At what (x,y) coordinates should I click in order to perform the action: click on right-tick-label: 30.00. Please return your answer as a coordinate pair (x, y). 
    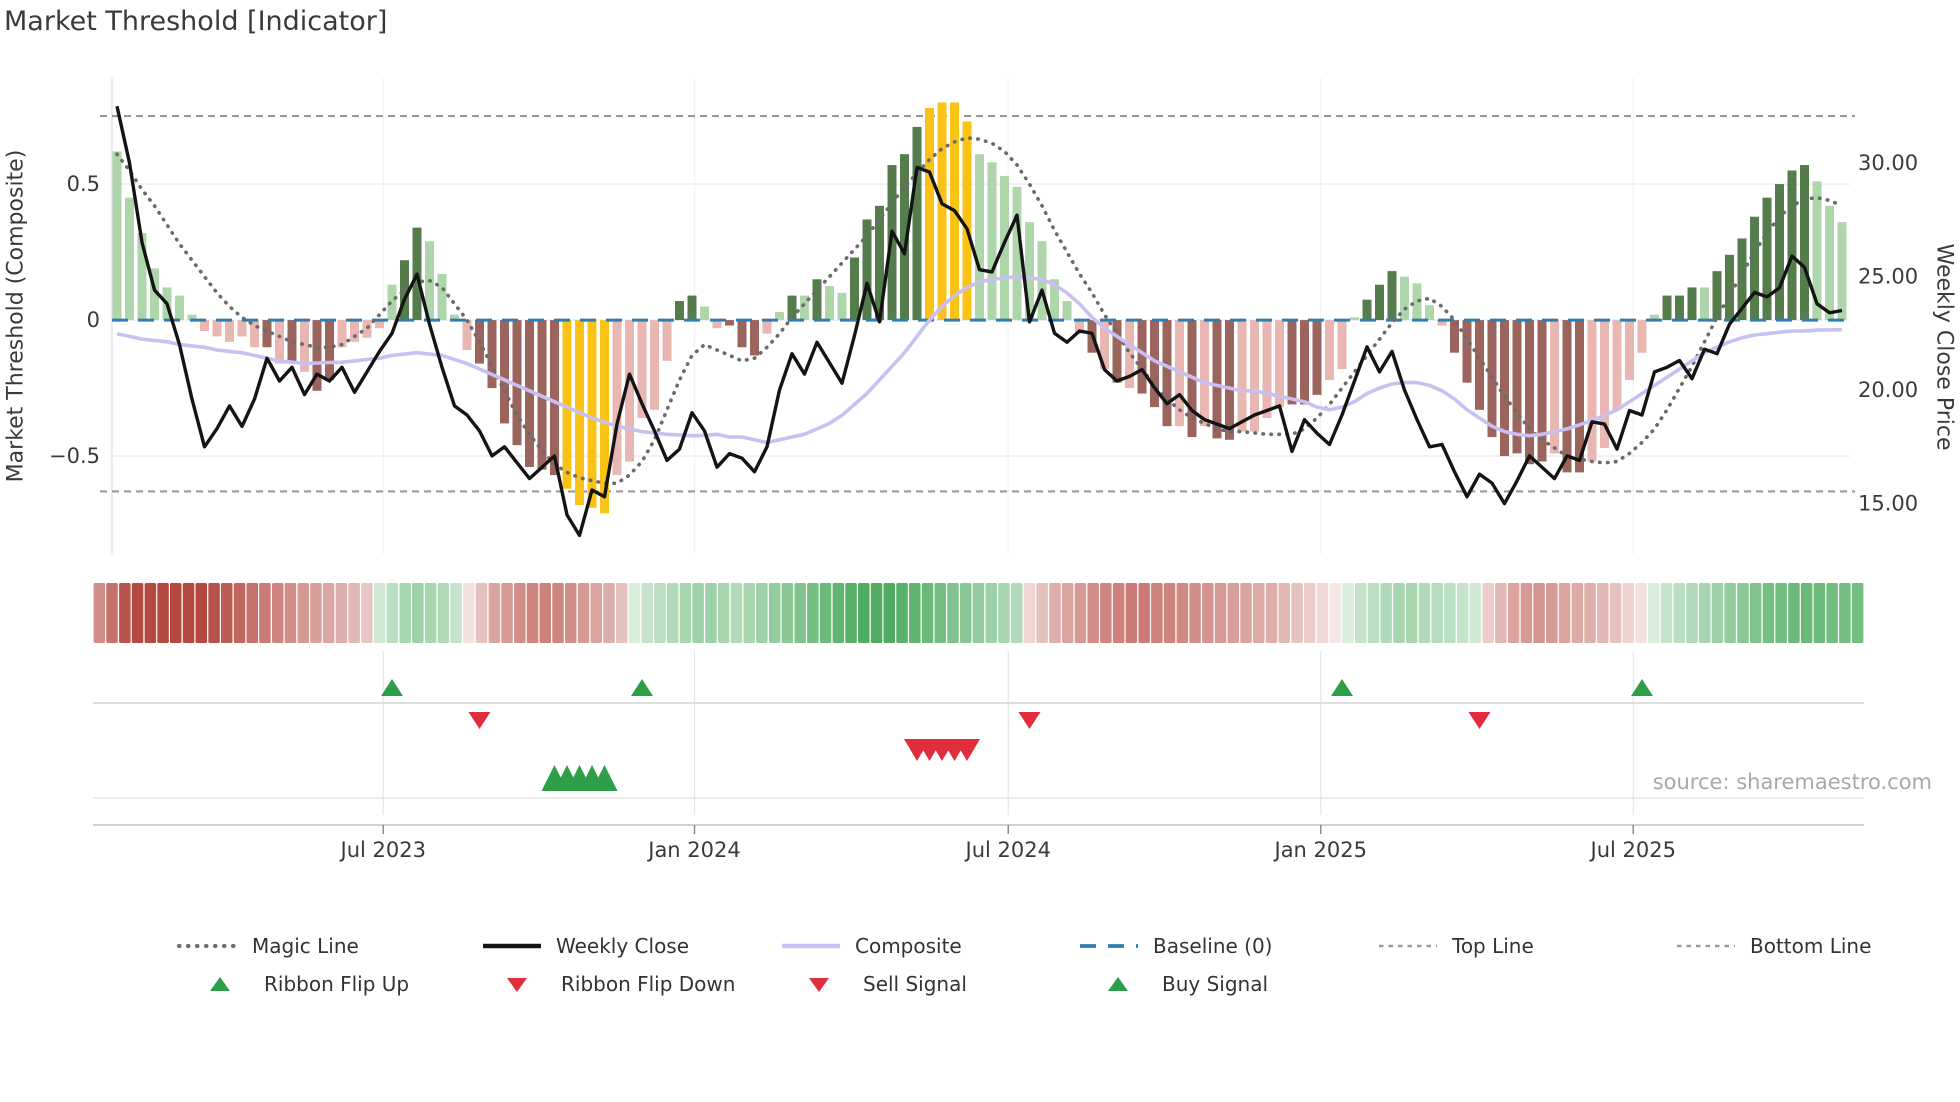
    Looking at the image, I should click on (1888, 163).